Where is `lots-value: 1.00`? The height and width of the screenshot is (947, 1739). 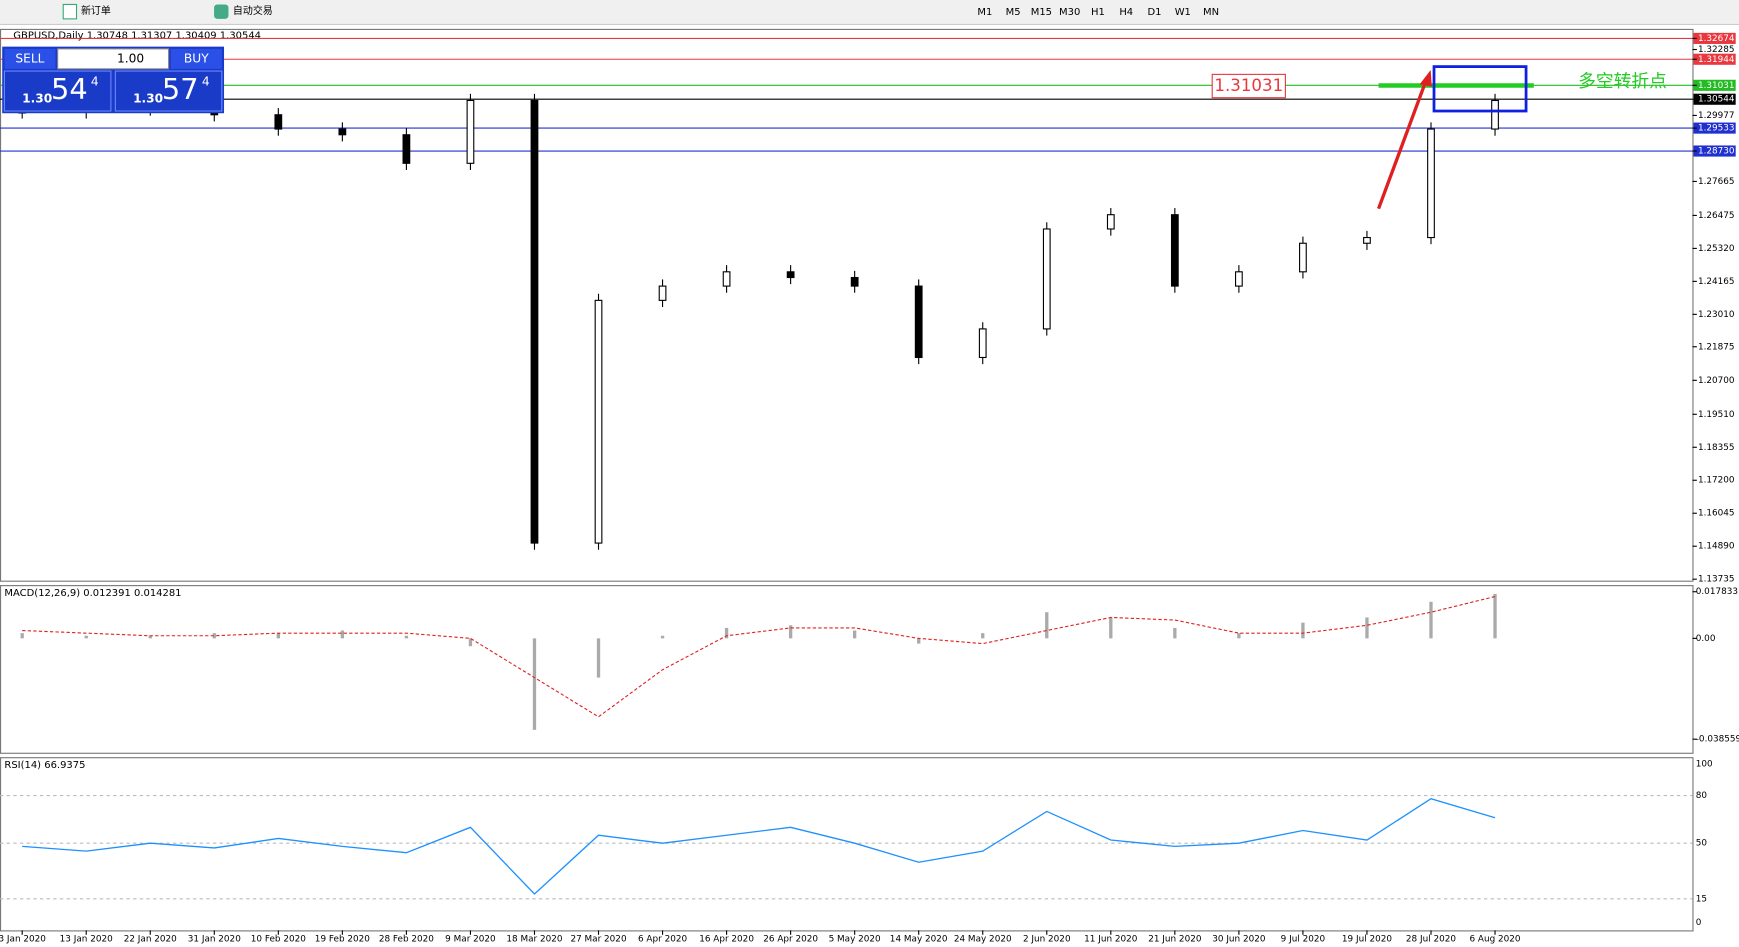 lots-value: 1.00 is located at coordinates (130, 58).